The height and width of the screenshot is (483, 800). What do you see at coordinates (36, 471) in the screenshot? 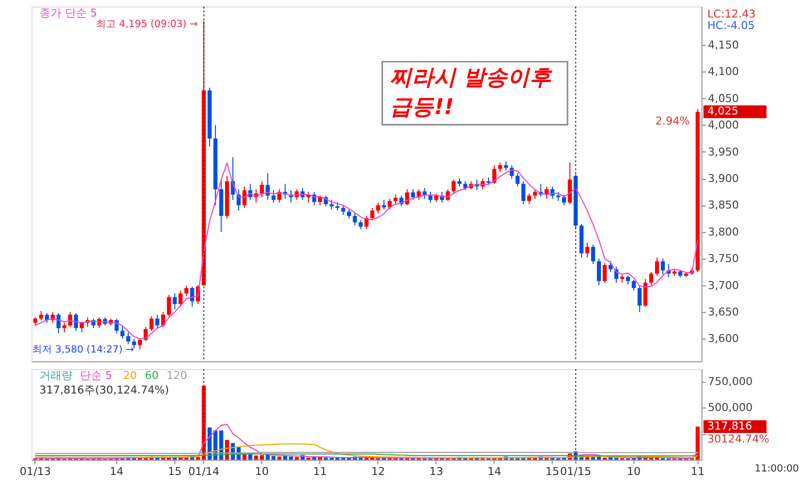
I see `x-tick-label: 01/13` at bounding box center [36, 471].